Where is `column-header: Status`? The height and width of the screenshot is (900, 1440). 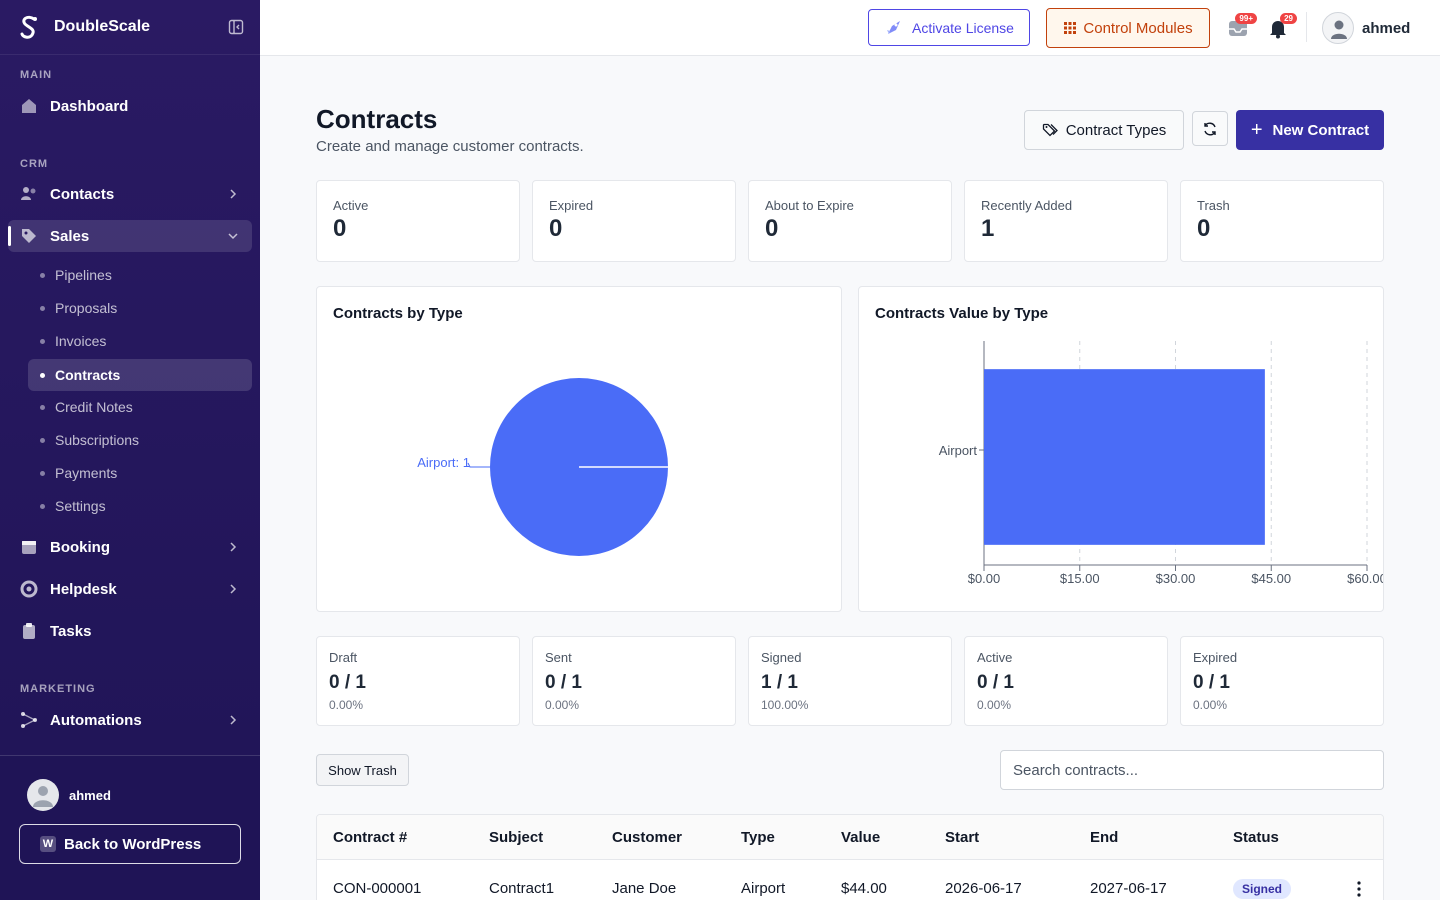 column-header: Status is located at coordinates (1256, 837).